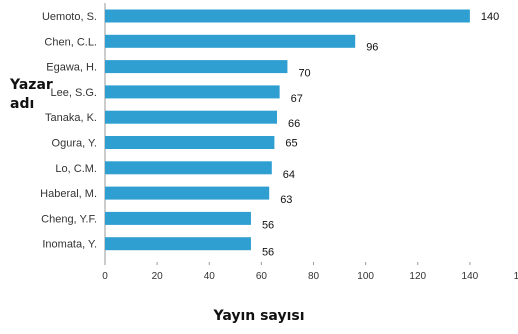 This screenshot has width=518, height=334. What do you see at coordinates (76, 169) in the screenshot?
I see `category-label: Lo, C.M.` at bounding box center [76, 169].